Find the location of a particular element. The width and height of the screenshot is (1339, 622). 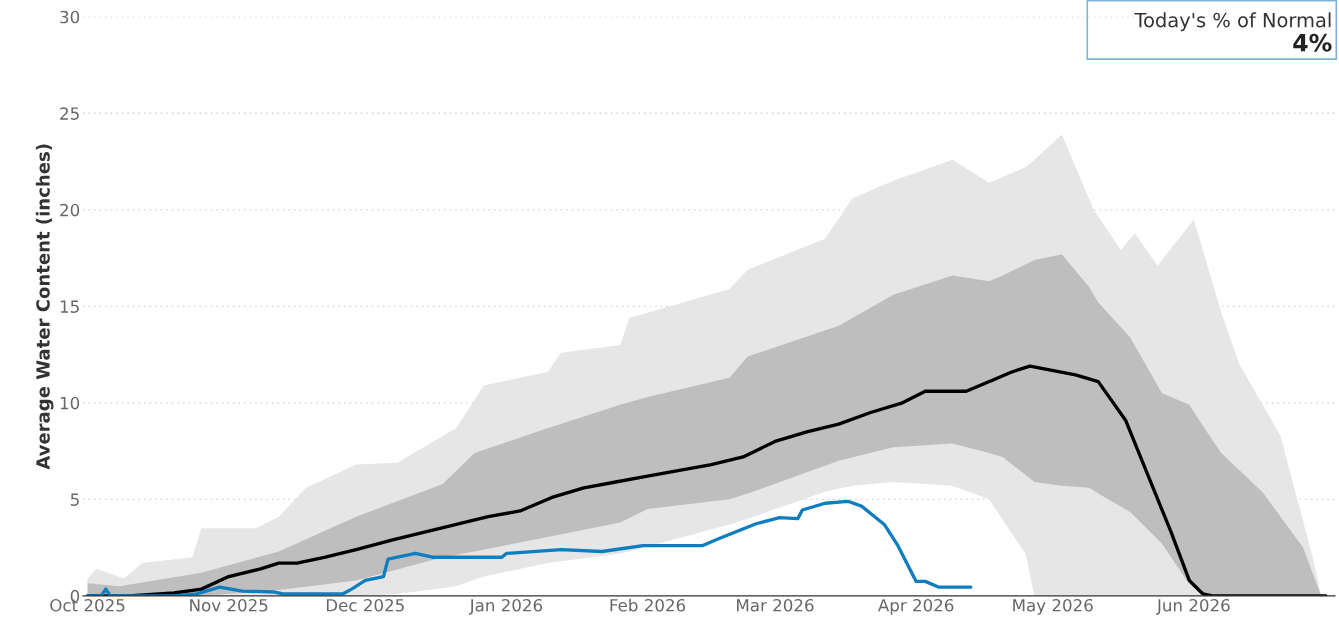

y-tick-label: 5 is located at coordinates (74, 499).